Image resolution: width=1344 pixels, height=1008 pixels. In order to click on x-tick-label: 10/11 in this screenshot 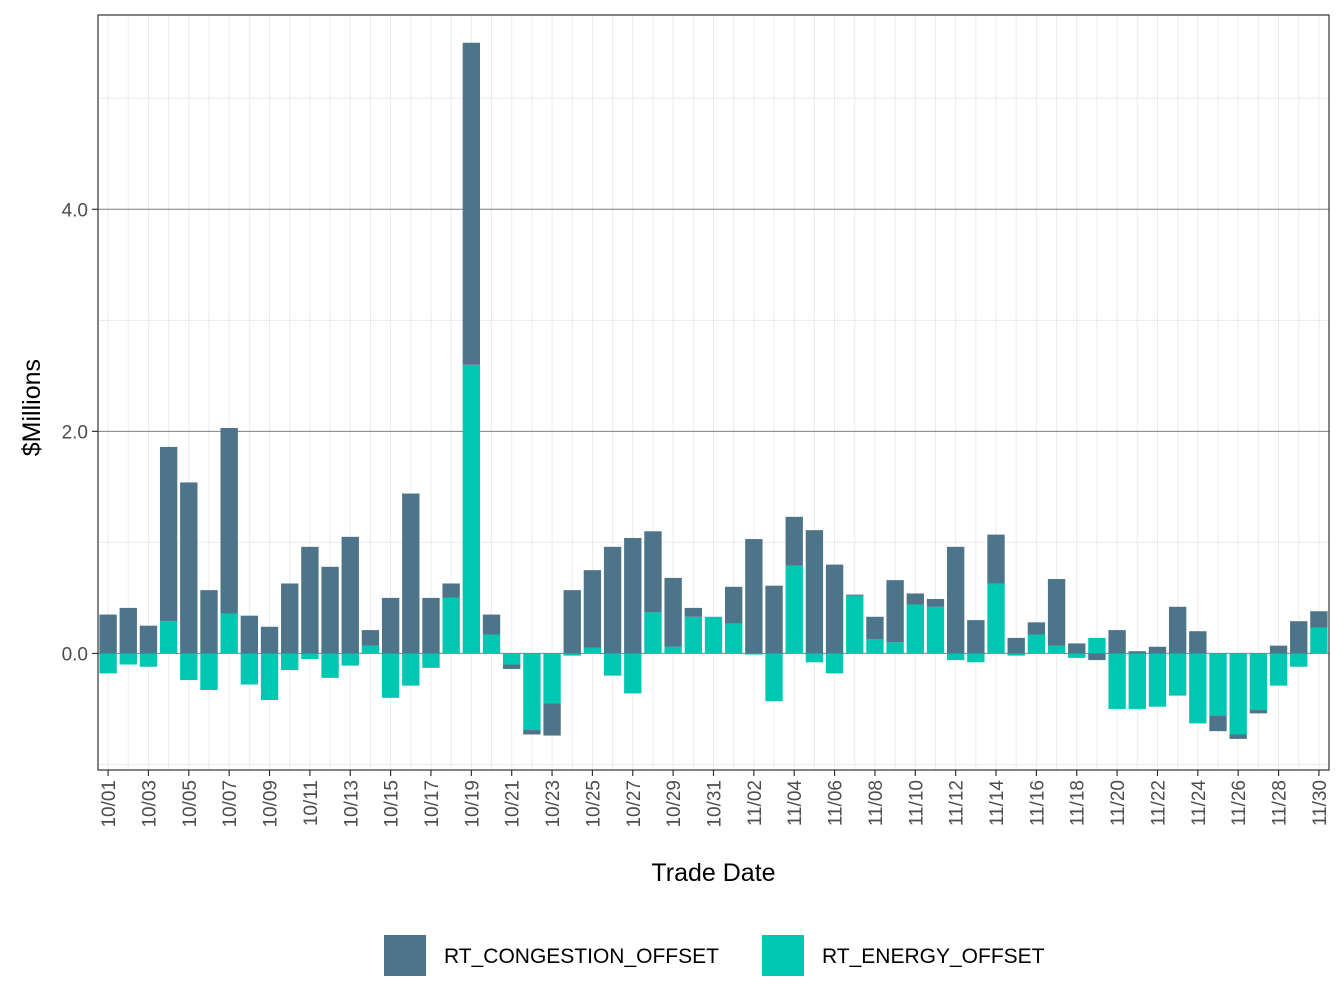, I will do `click(311, 803)`.